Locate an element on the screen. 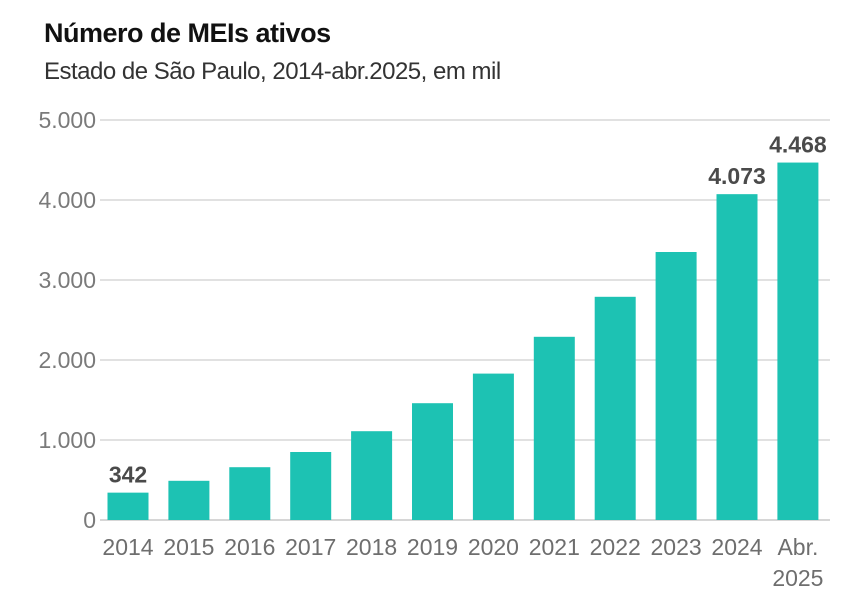  y-tick-label: 5.000 is located at coordinates (67, 120).